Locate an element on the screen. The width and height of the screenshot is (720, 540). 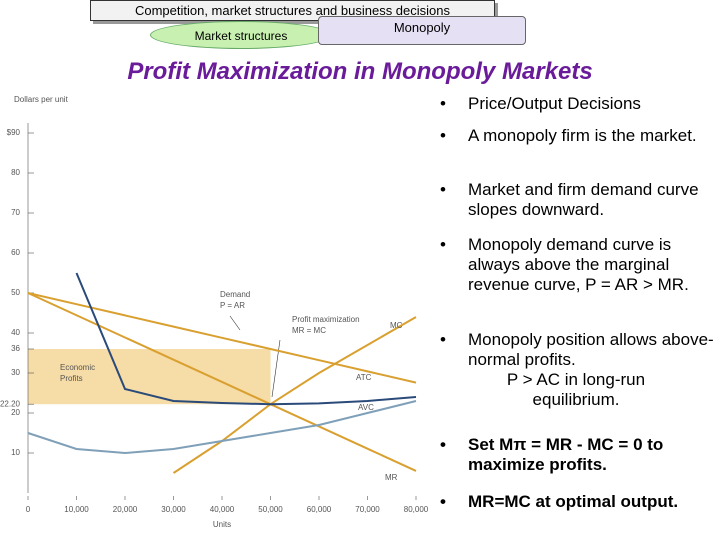
y-tick-label: 50 is located at coordinates (15, 292).